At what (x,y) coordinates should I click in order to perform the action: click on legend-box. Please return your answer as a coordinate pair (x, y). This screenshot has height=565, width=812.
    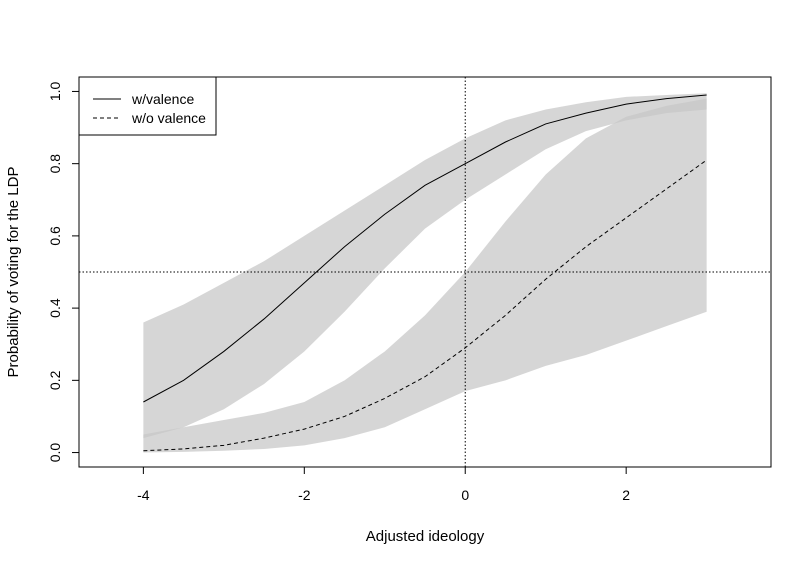
    Looking at the image, I should click on (147, 106).